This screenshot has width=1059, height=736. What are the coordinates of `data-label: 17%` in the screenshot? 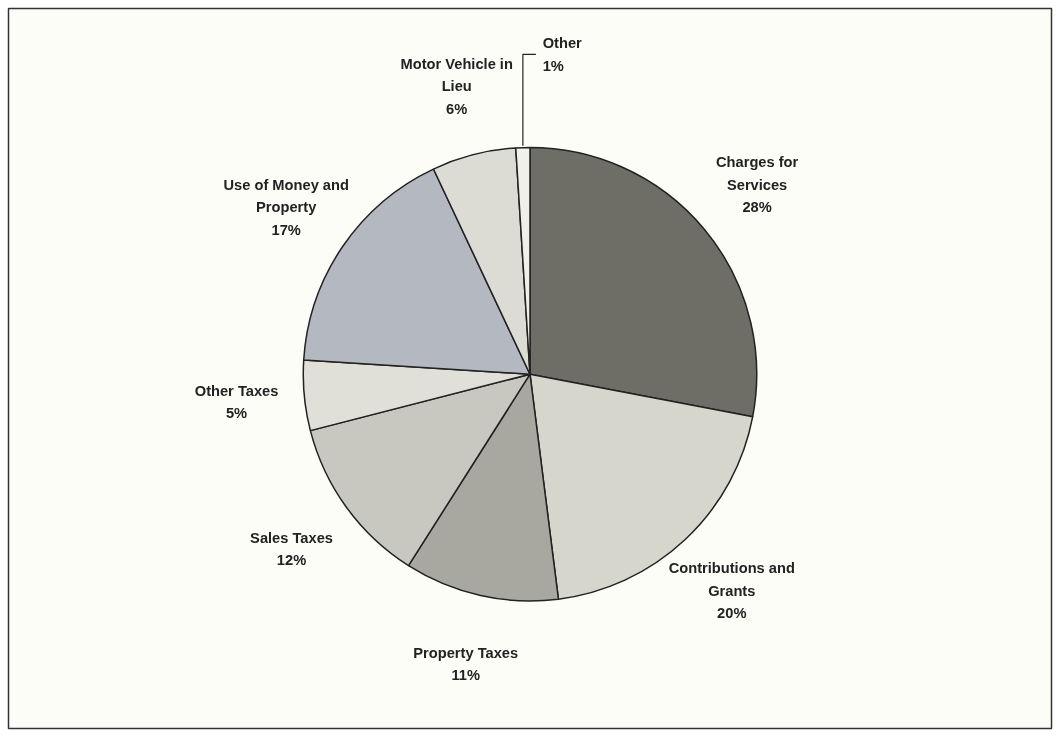 It's located at (286, 229).